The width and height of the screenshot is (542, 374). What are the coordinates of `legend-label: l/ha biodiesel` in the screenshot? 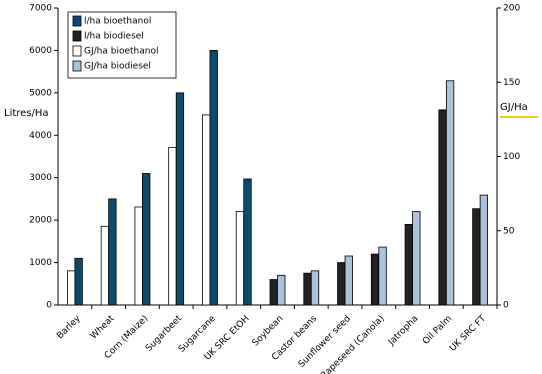 It's located at (114, 37).